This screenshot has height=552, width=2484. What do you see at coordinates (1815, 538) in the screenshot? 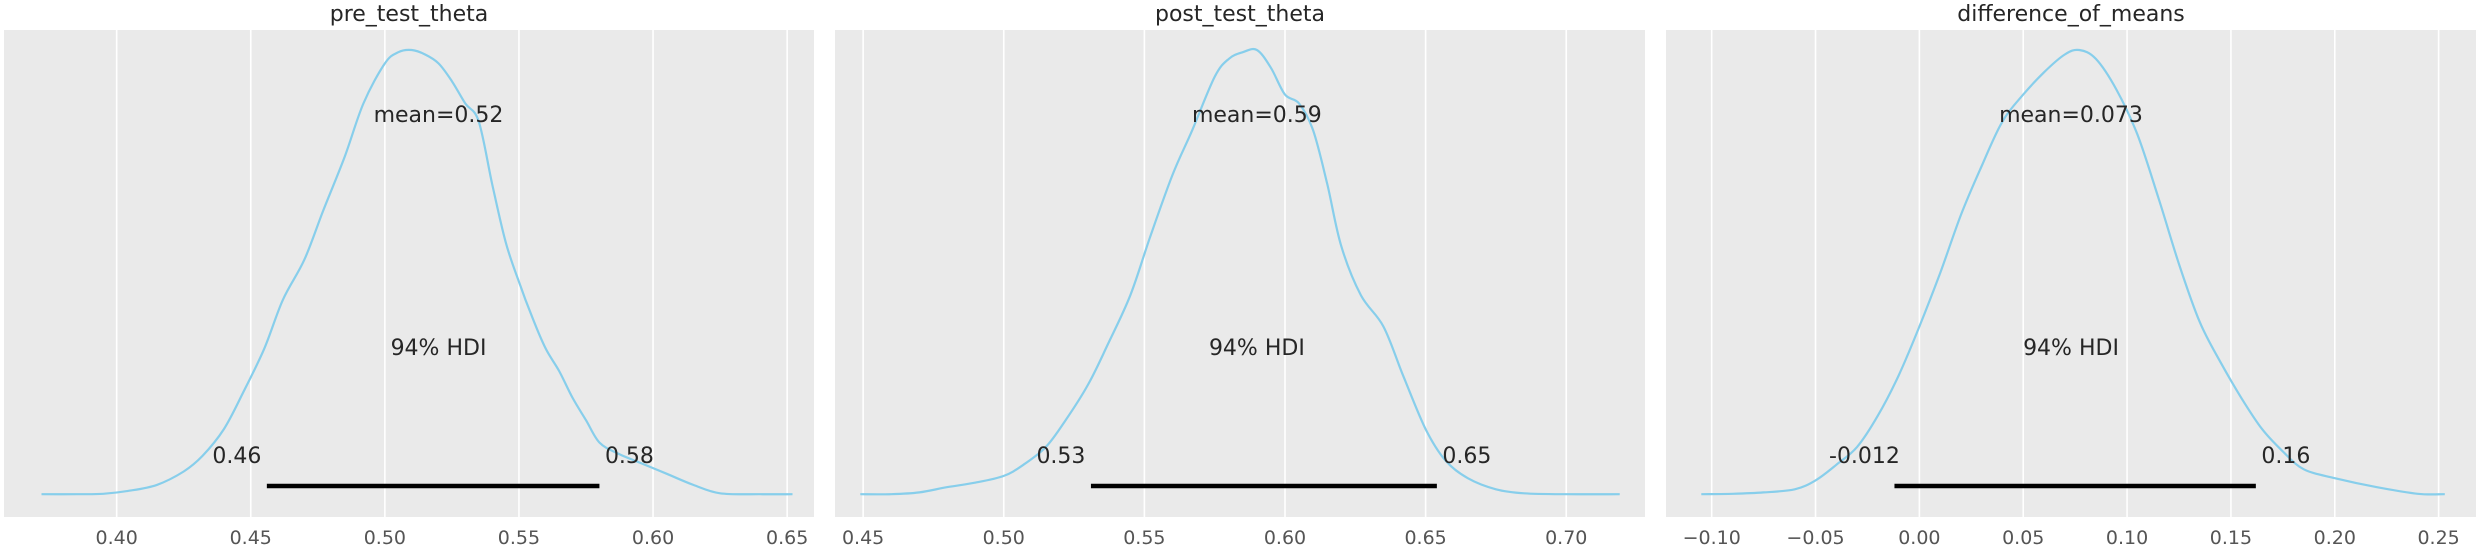
I see `x-tick-label: −0.05` at bounding box center [1815, 538].